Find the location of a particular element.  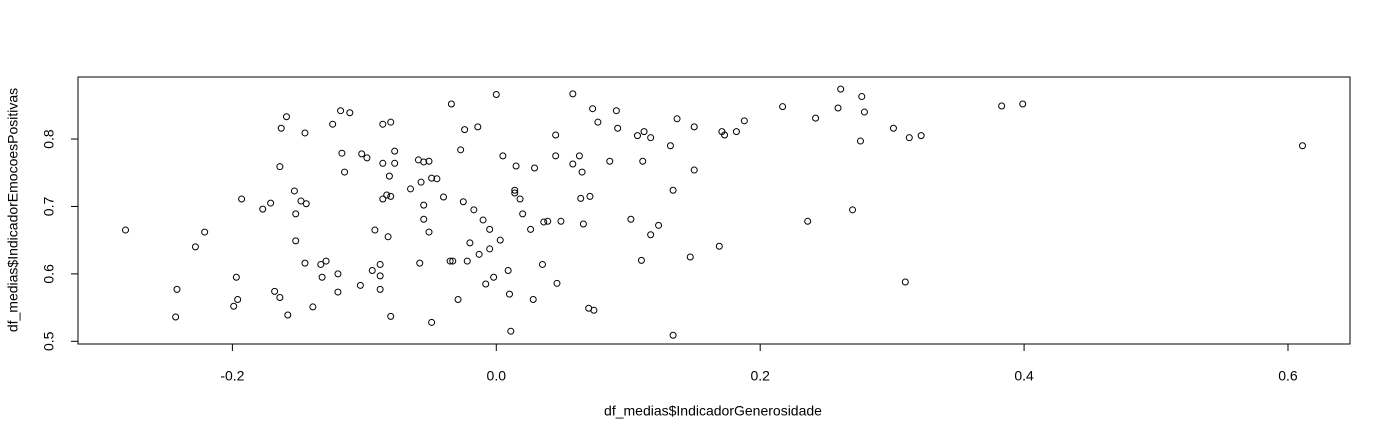

x-tick-label: -0.2 is located at coordinates (232, 376).